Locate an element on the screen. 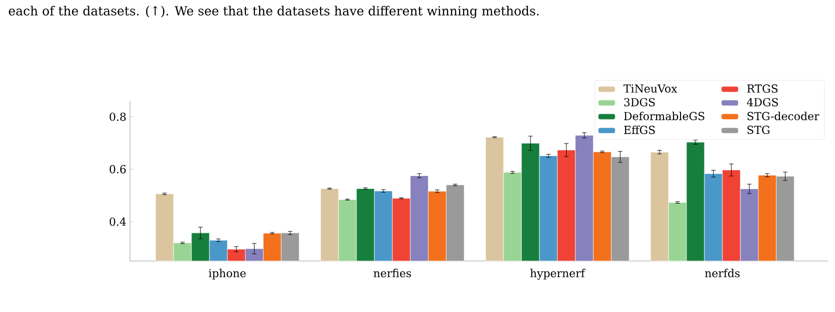  legend-label: STG is located at coordinates (759, 130).